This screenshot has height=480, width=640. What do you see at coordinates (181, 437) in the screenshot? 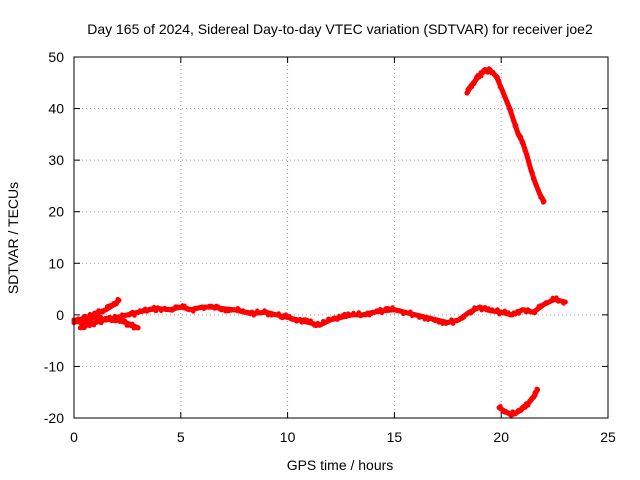
I see `x-tick-label: 5` at bounding box center [181, 437].